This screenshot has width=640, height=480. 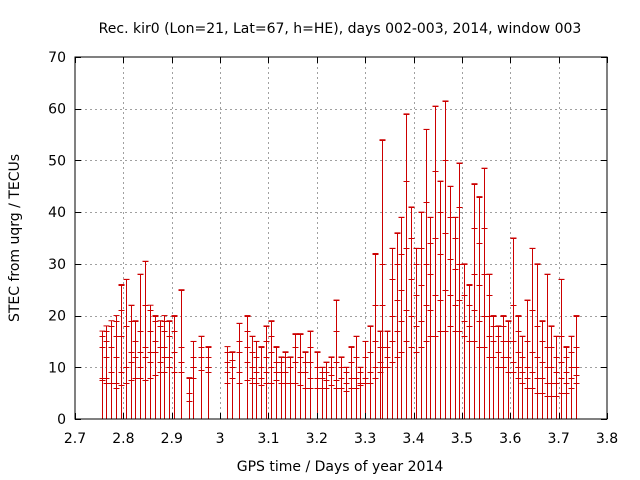 What do you see at coordinates (462, 439) in the screenshot?
I see `x-tick-label: 3.5` at bounding box center [462, 439].